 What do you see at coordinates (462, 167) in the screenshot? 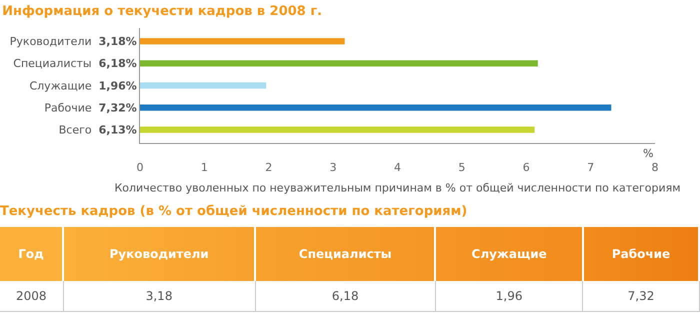
I see `x-tick-label: 5` at bounding box center [462, 167].